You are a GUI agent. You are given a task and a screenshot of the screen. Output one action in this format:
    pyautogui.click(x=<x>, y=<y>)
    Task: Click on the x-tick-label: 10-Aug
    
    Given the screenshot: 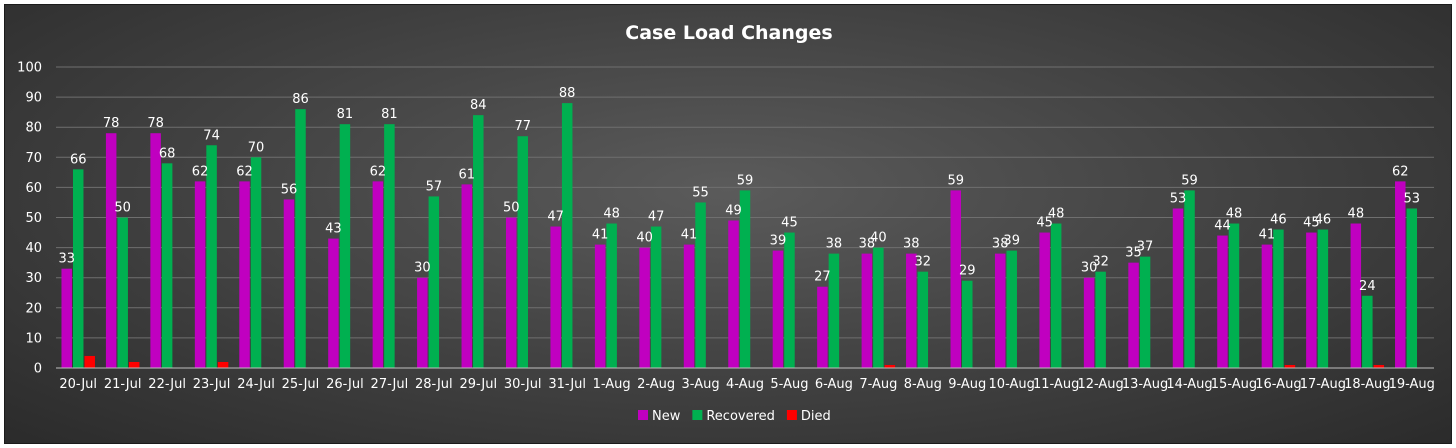 What is the action you would take?
    pyautogui.click(x=1012, y=384)
    